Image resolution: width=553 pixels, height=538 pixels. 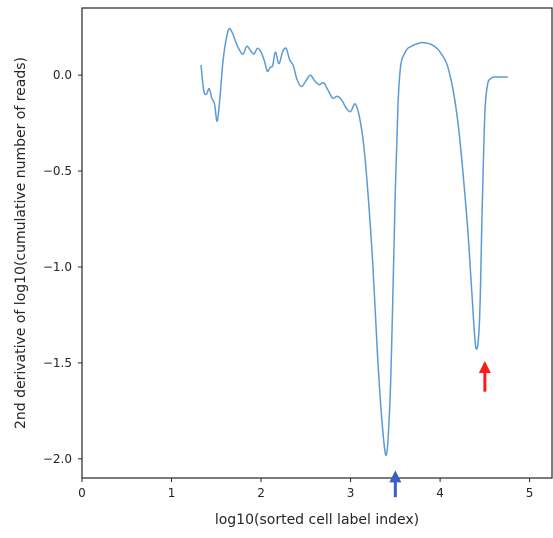 What do you see at coordinates (57, 363) in the screenshot?
I see `y-tick-label: −1.5` at bounding box center [57, 363].